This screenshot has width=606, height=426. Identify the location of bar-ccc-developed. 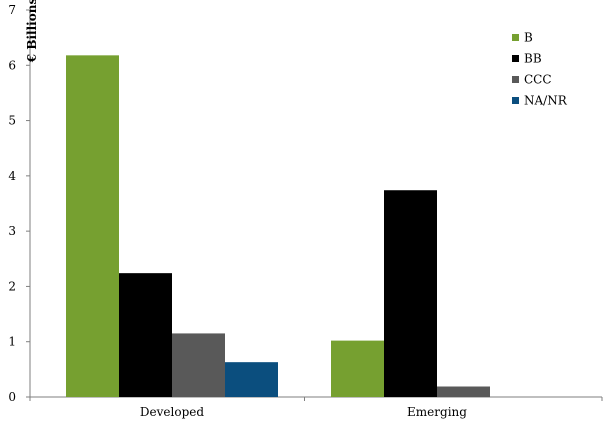
(198, 365).